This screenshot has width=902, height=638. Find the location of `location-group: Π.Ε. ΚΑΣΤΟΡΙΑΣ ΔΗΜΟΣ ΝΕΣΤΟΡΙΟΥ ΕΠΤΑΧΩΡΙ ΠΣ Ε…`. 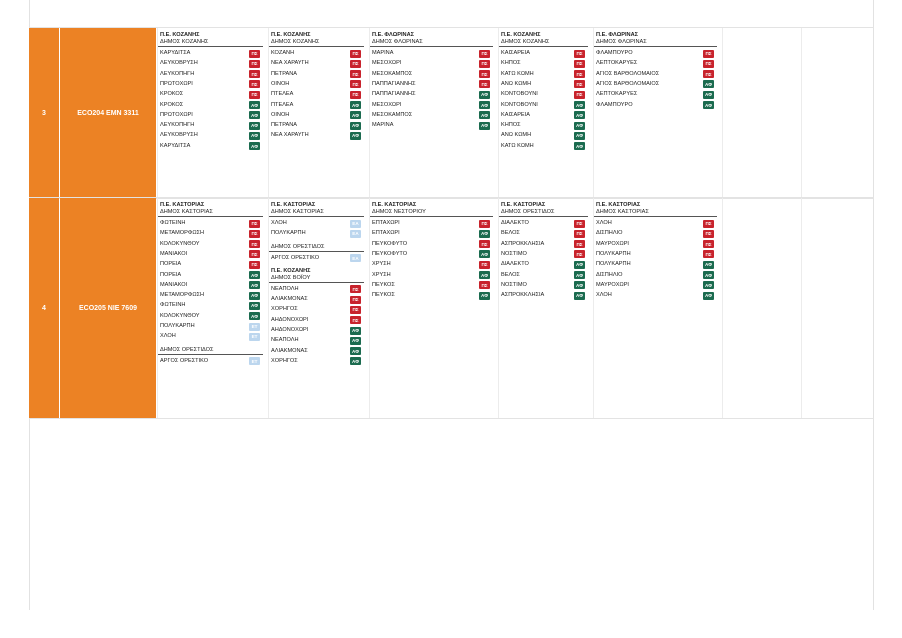

location-group: Π.Ε. ΚΑΣΤΟΡΙΑΣ ΔΗΜΟΣ ΝΕΣΤΟΡΙΟΥ ΕΠΤΑΧΩΡΙ ΠΣ Ε… is located at coordinates (434, 308).